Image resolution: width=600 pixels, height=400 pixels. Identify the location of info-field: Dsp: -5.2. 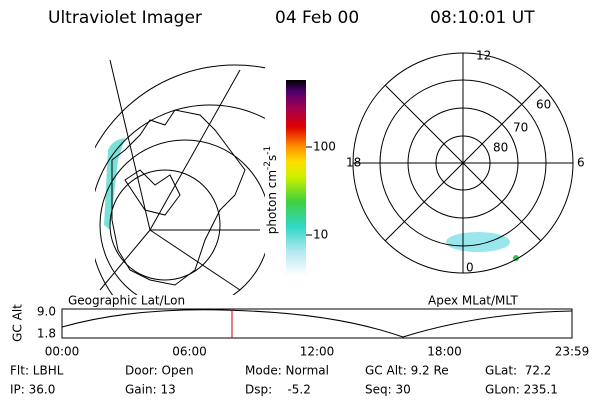
(278, 390).